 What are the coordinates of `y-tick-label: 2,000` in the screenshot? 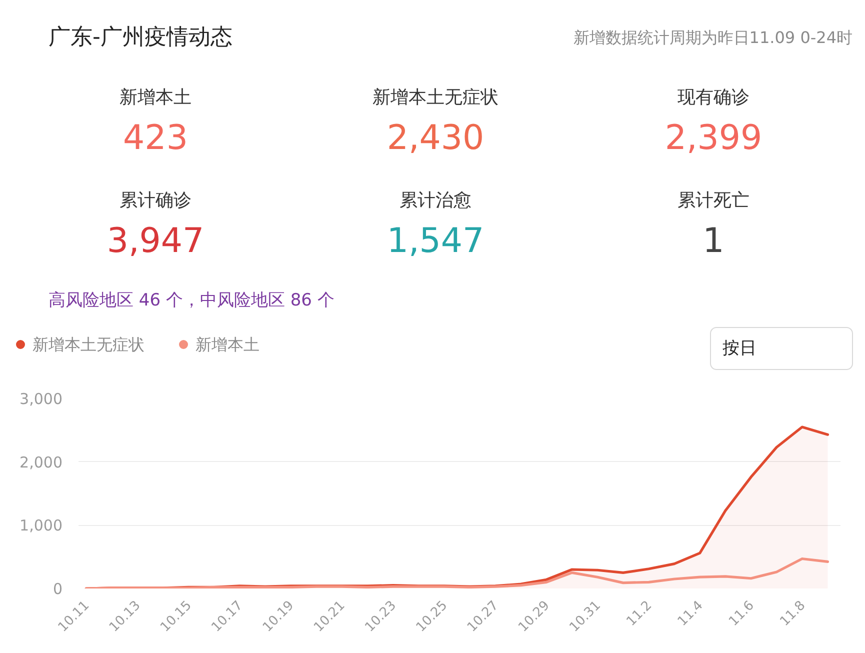 It's located at (41, 462).